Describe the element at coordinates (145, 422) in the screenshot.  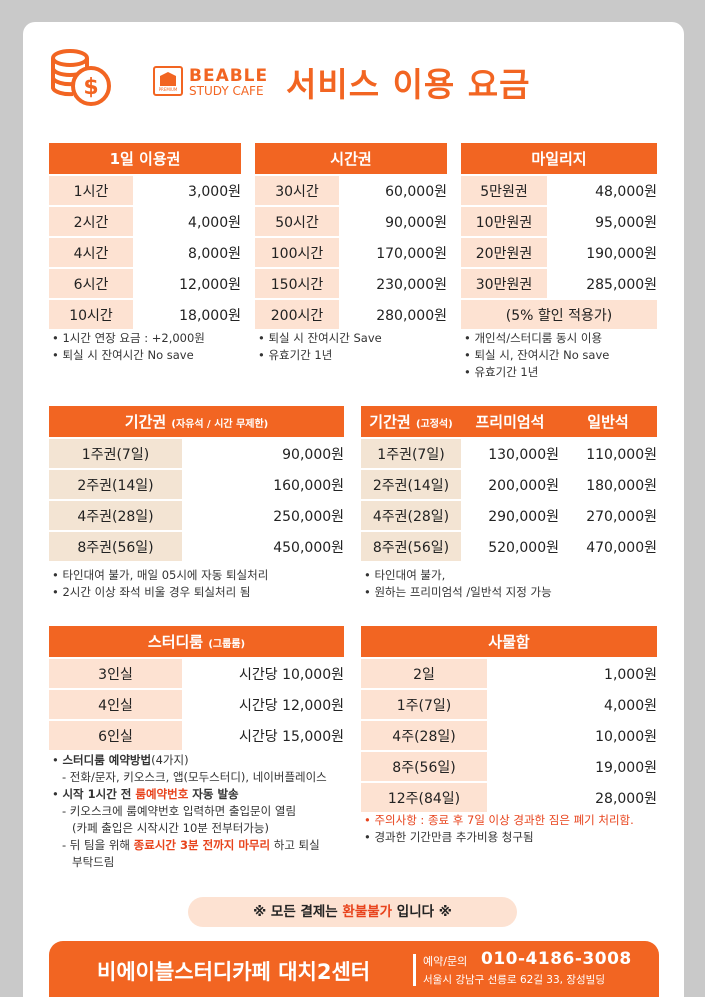
I see `period-free-title-text: 기간권` at that location.